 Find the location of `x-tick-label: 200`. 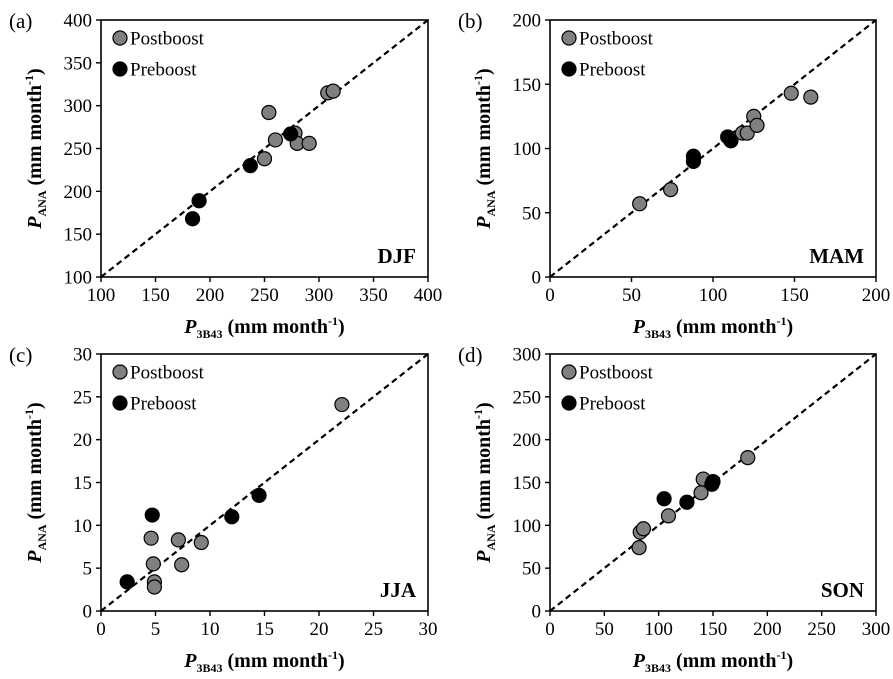

x-tick-label: 200 is located at coordinates (876, 295).